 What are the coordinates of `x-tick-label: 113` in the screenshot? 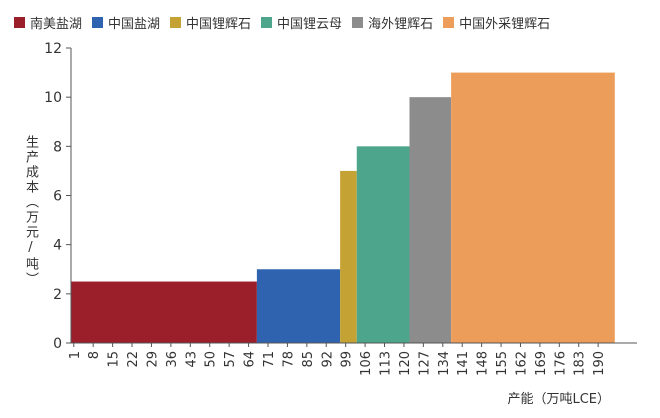 It's located at (386, 363).